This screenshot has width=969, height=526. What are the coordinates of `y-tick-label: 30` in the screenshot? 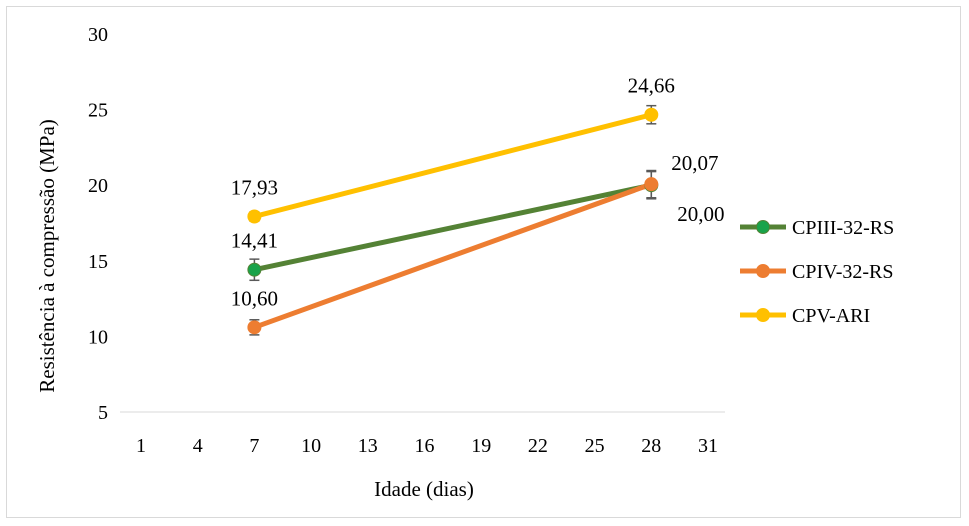 It's located at (98, 35).